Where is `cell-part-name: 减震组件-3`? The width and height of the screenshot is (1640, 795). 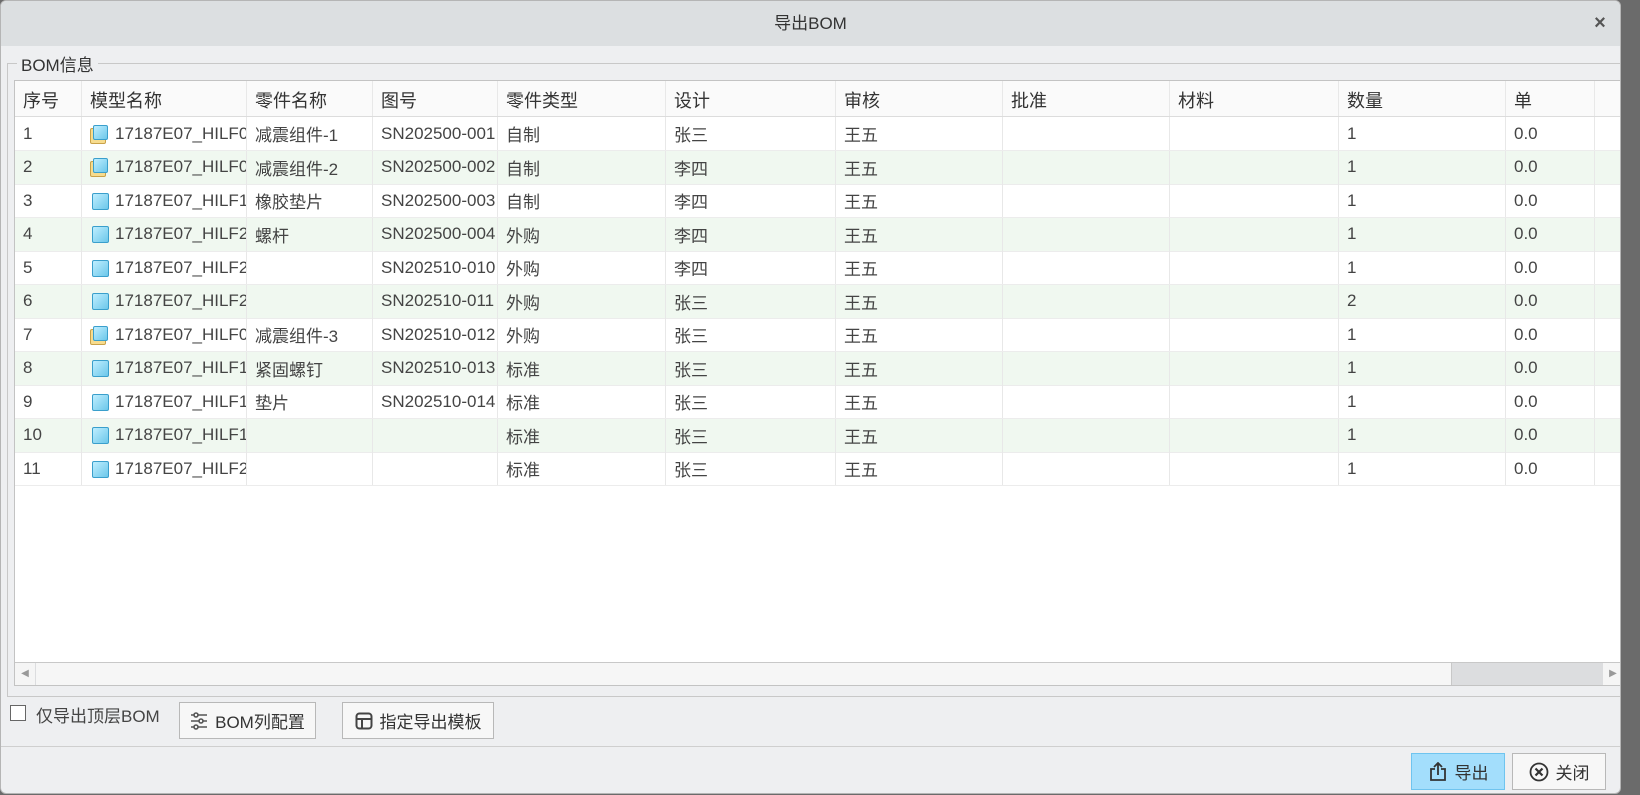 cell-part-name: 减震组件-3 is located at coordinates (310, 334).